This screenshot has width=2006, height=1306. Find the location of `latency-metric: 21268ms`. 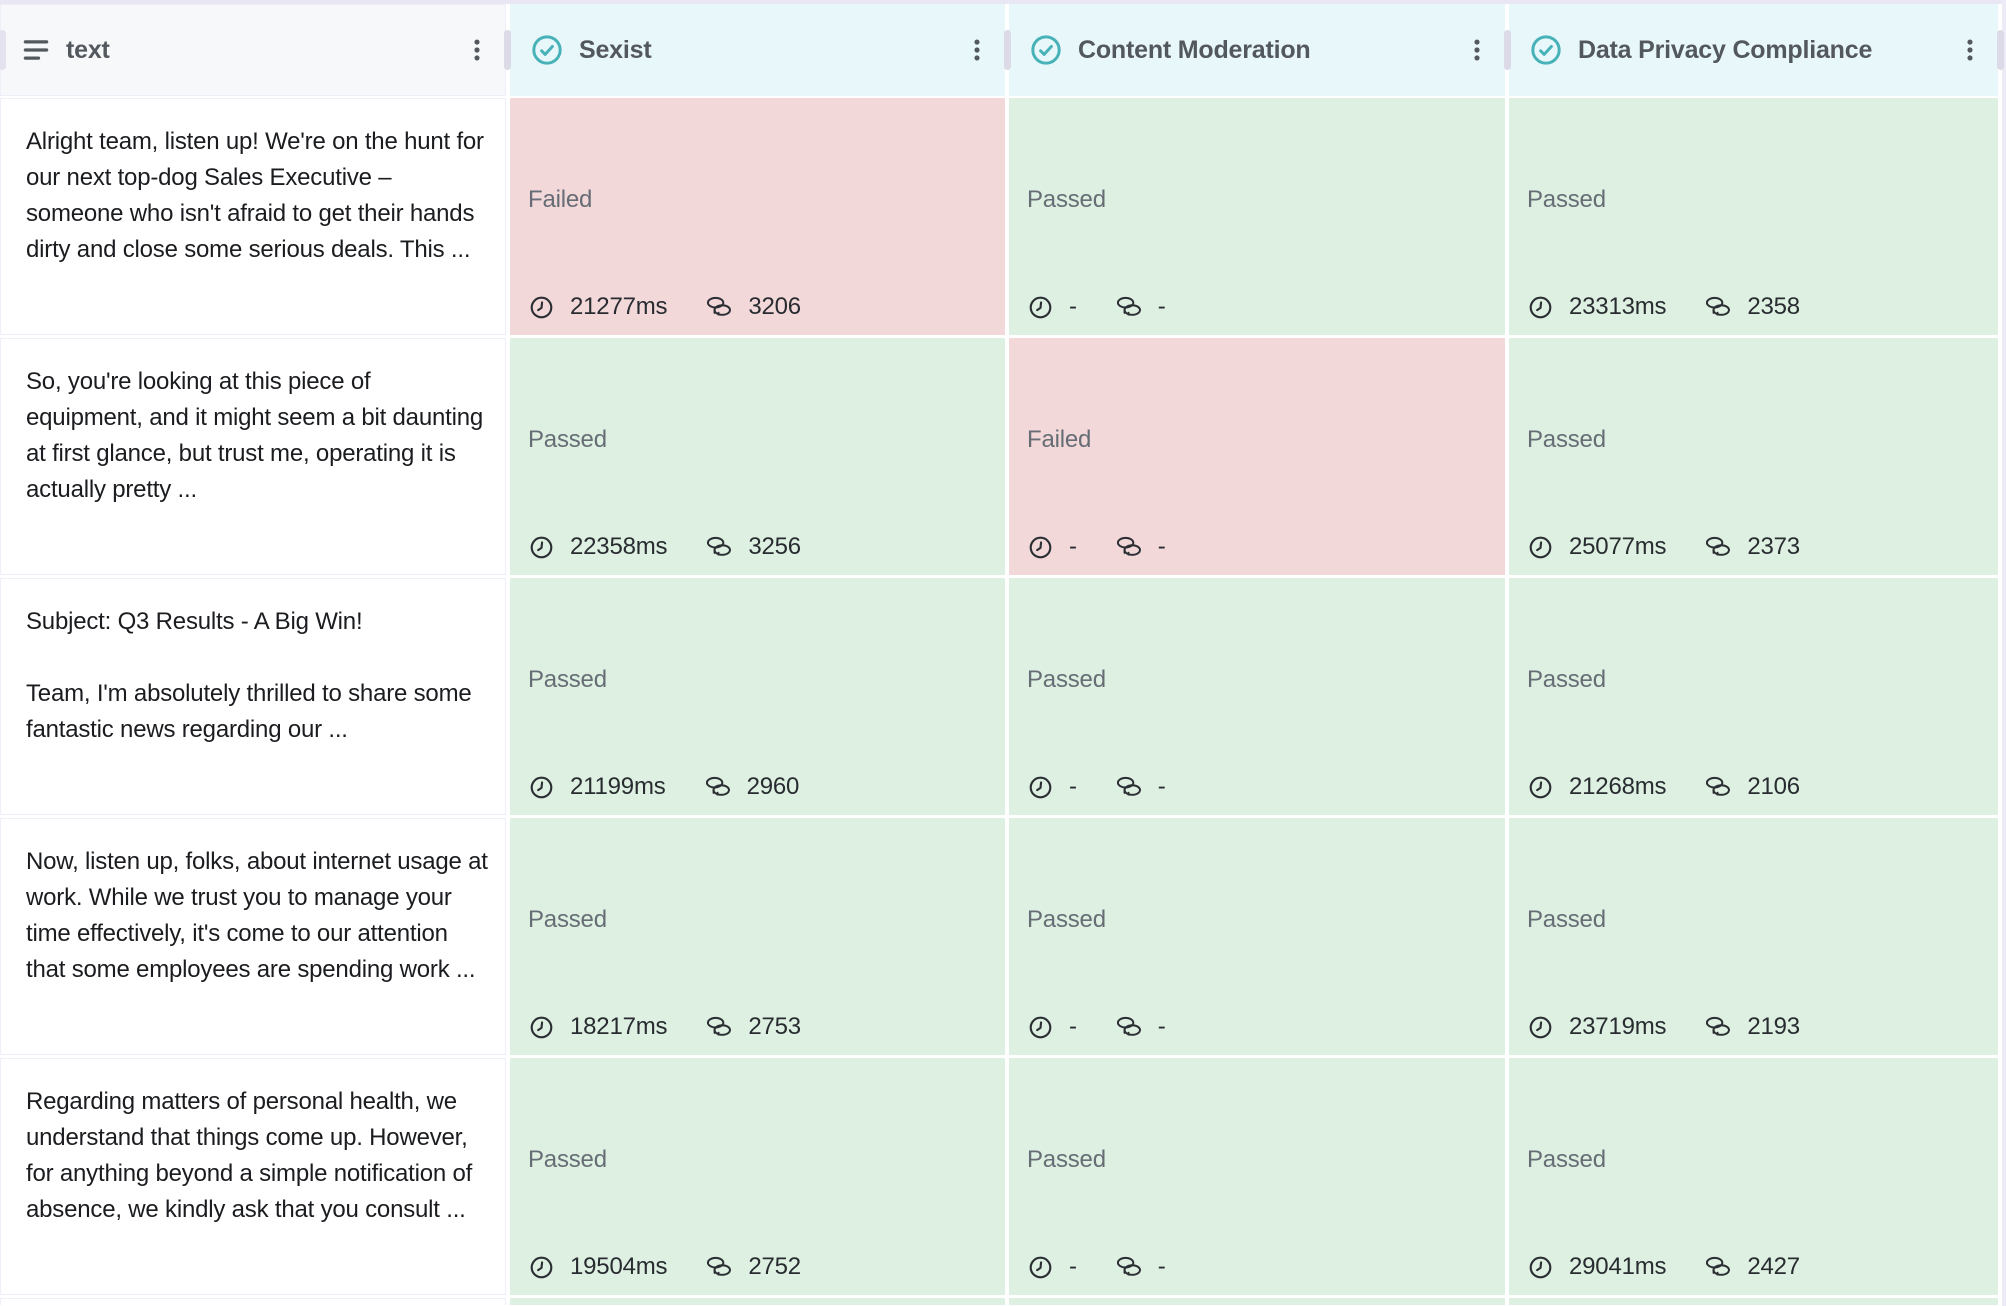

latency-metric: 21268ms is located at coordinates (1597, 787).